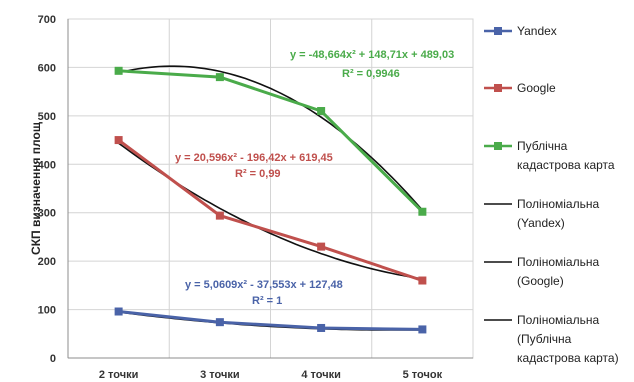 The height and width of the screenshot is (382, 634). Describe the element at coordinates (566, 155) in the screenshot. I see `legend-label-kadastr: Публічна кадастрова карта` at that location.